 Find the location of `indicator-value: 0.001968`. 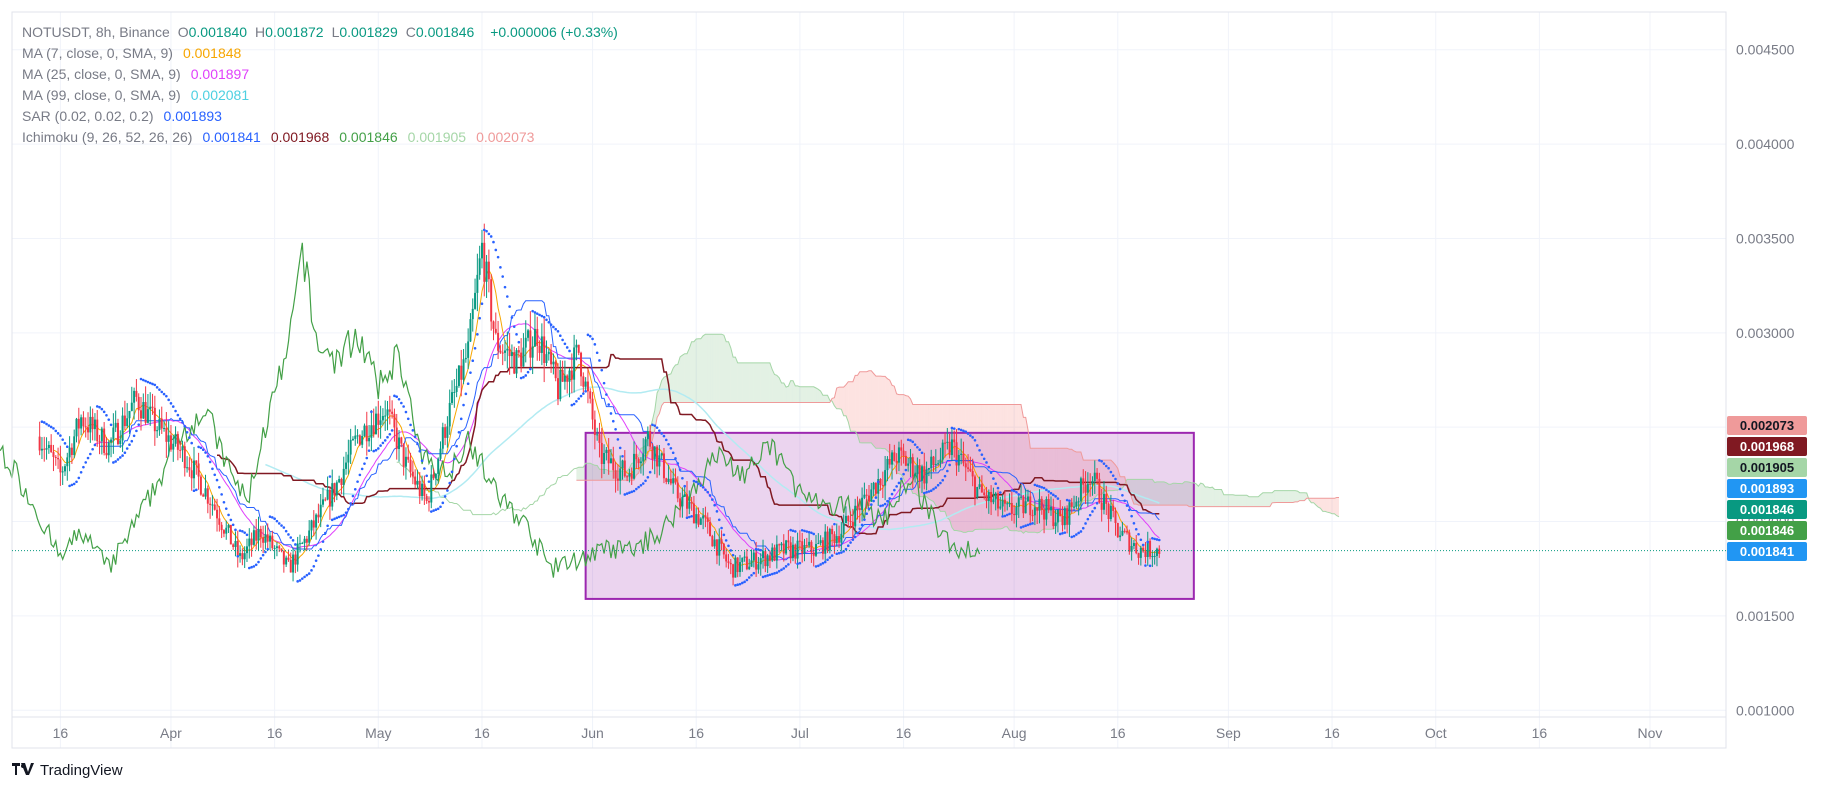

indicator-value: 0.001968 is located at coordinates (300, 137).